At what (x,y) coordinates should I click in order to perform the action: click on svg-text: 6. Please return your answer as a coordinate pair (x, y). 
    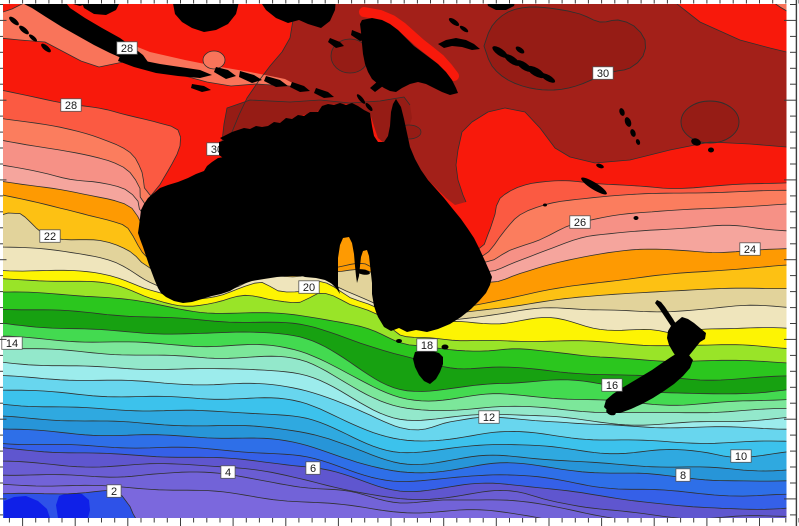
    Looking at the image, I should click on (313, 469).